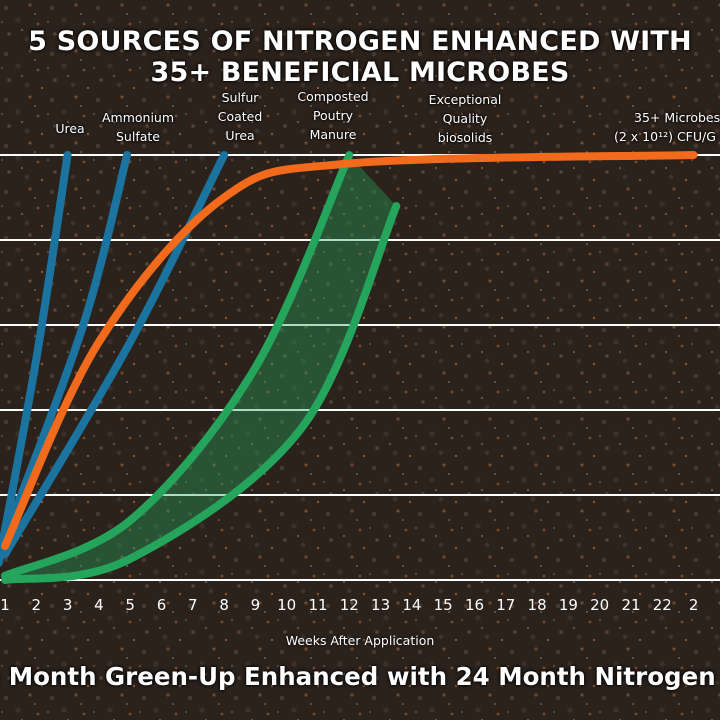 Image resolution: width=720 pixels, height=720 pixels. I want to click on x-tick-label: 9, so click(256, 605).